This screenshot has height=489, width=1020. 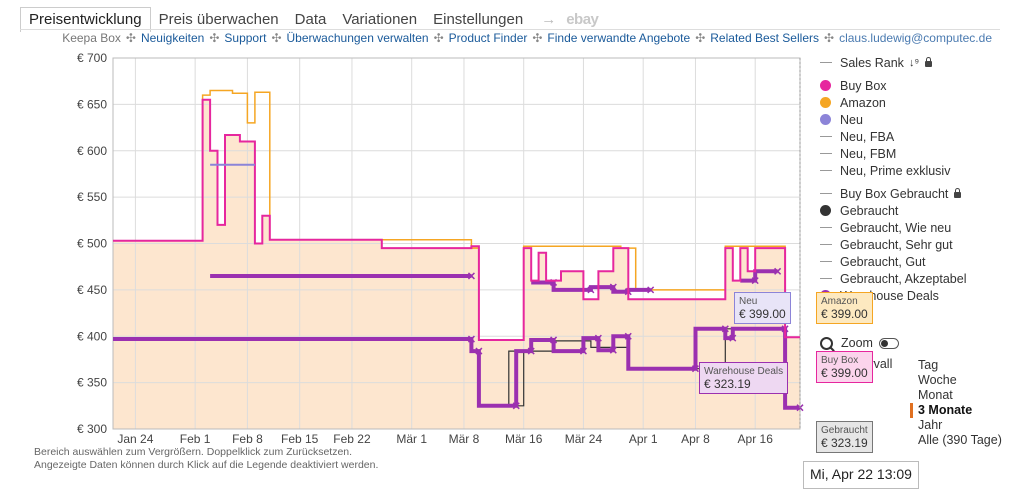 I want to click on x-tick-label: Jan 24, so click(x=135, y=439).